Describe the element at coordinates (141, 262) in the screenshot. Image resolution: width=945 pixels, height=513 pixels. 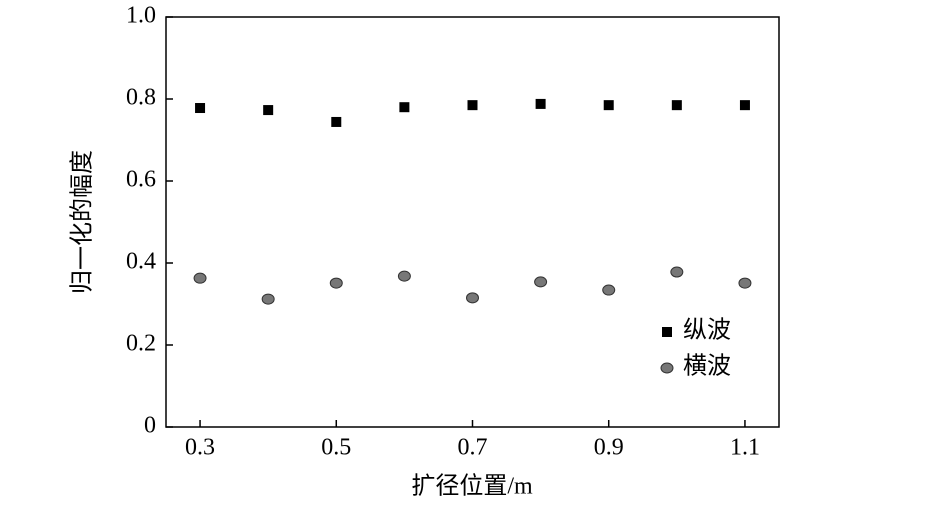
I see `y-tick-label: 0.4` at that location.